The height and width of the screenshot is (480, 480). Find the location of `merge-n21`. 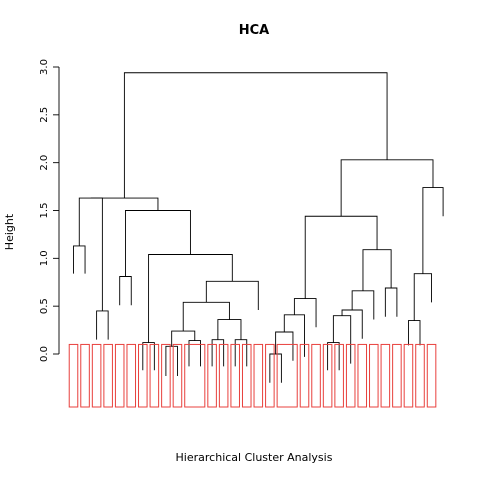

merge-n21 is located at coordinates (333, 356).